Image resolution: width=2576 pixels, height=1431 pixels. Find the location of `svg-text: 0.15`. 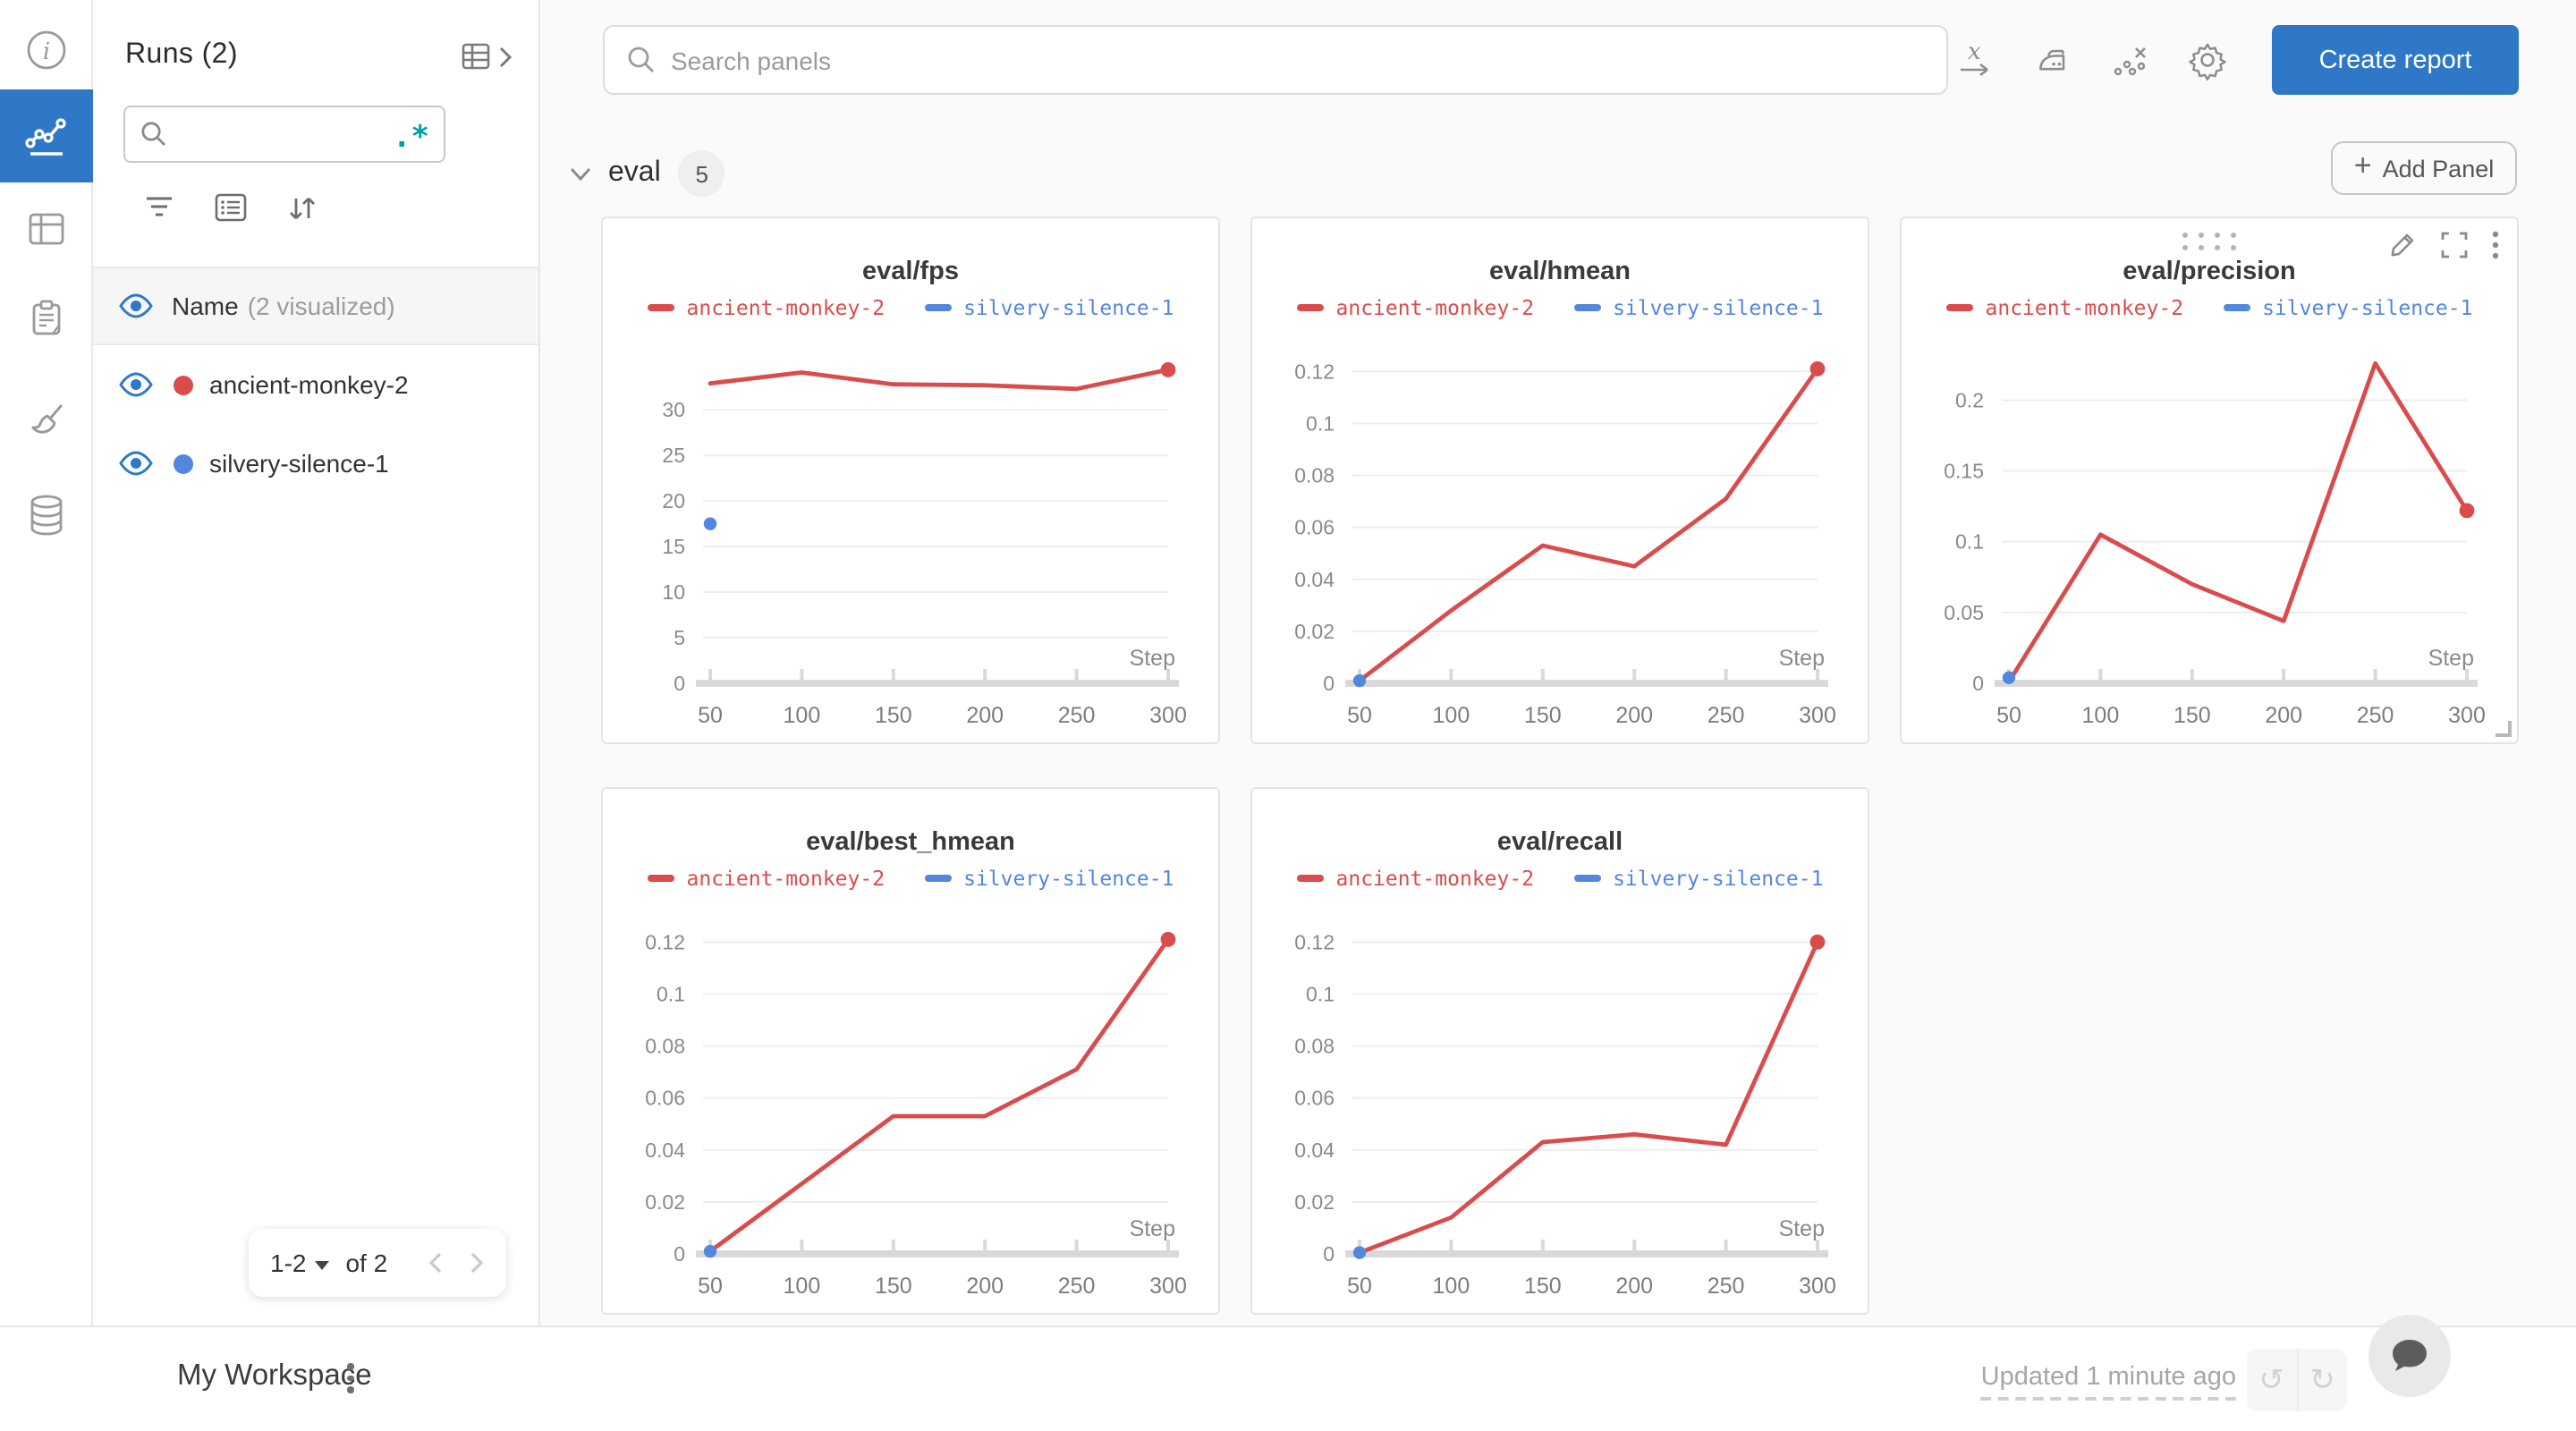

svg-text: 0.15 is located at coordinates (1964, 472).